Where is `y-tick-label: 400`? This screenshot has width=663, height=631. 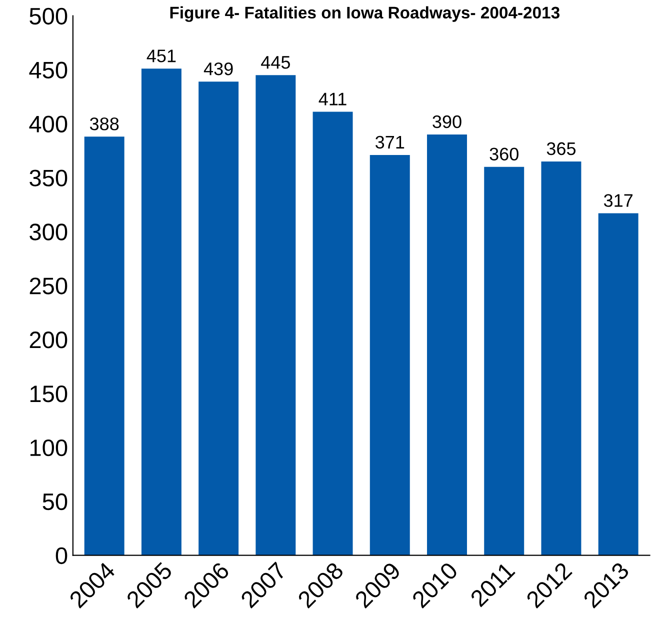
y-tick-label: 400 is located at coordinates (48, 124).